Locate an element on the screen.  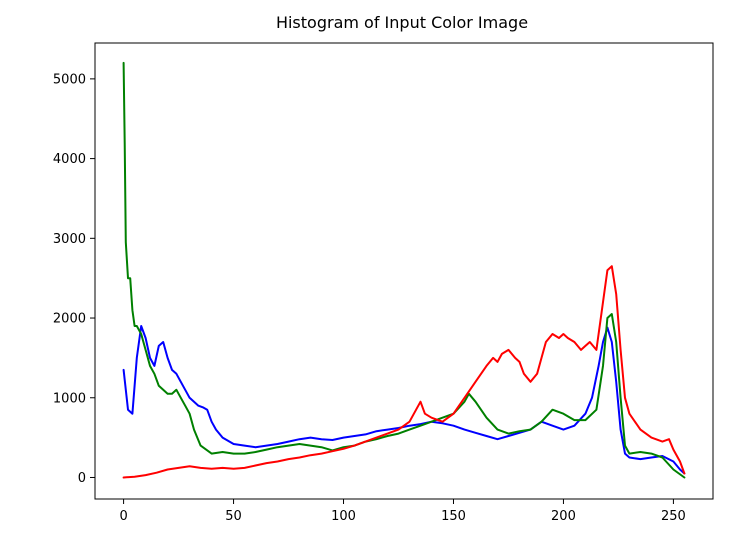
y-tick-label: 1000 is located at coordinates (69, 398).